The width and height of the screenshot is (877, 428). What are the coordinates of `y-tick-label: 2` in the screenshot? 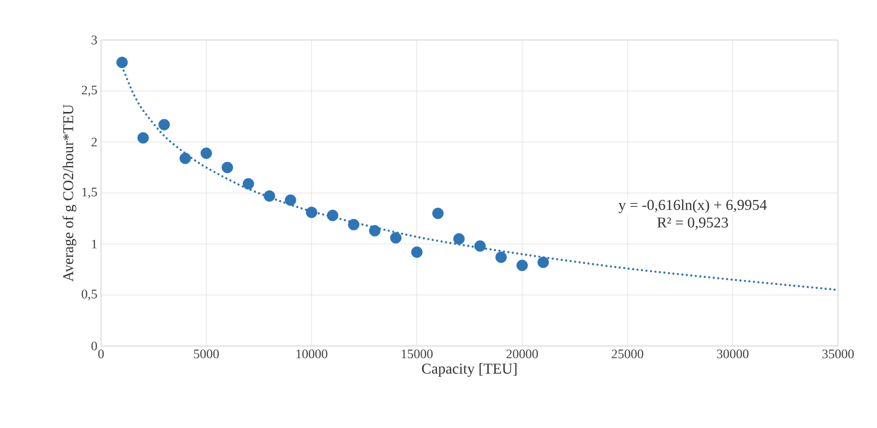 It's located at (94, 142).